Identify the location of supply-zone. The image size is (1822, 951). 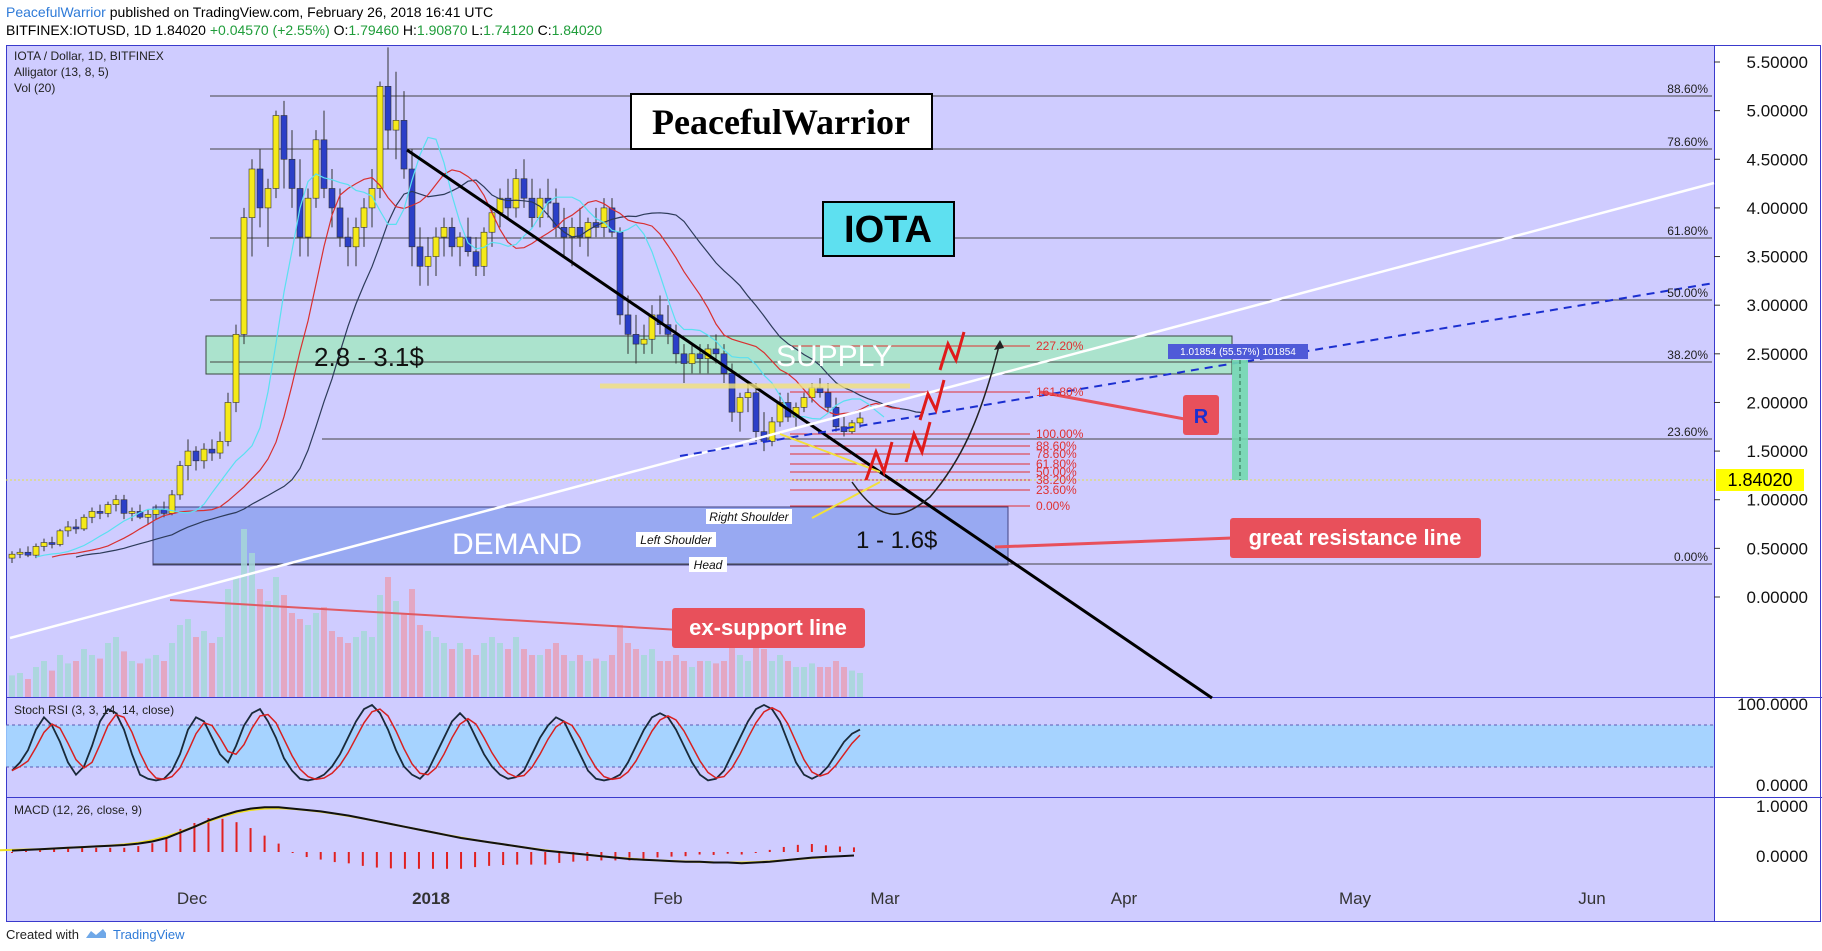
(719, 355).